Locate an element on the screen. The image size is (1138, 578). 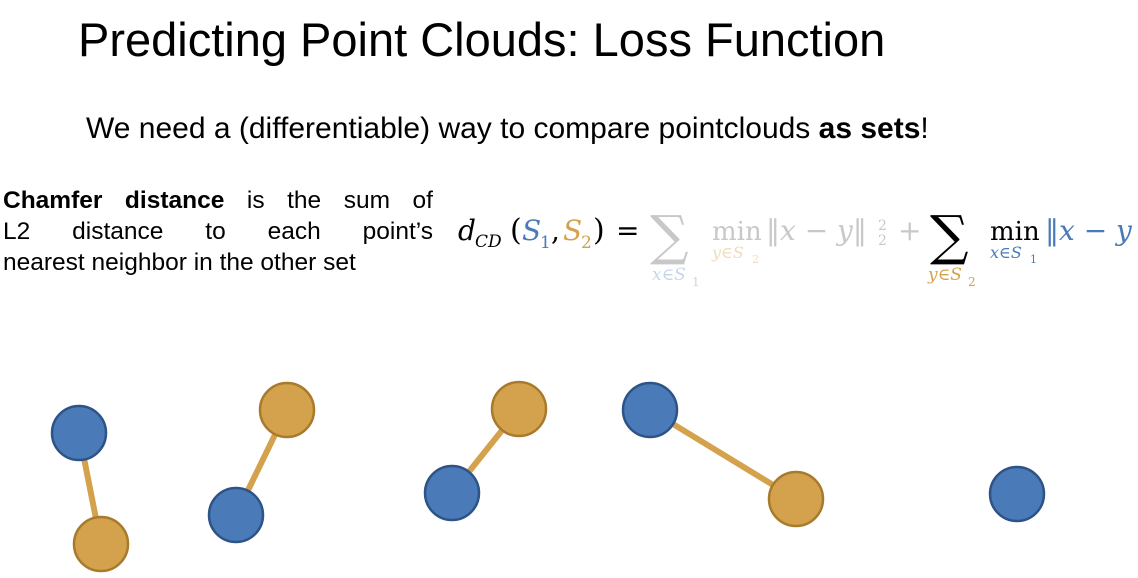
desc-term: Chamfer distance is located at coordinates (114, 200).